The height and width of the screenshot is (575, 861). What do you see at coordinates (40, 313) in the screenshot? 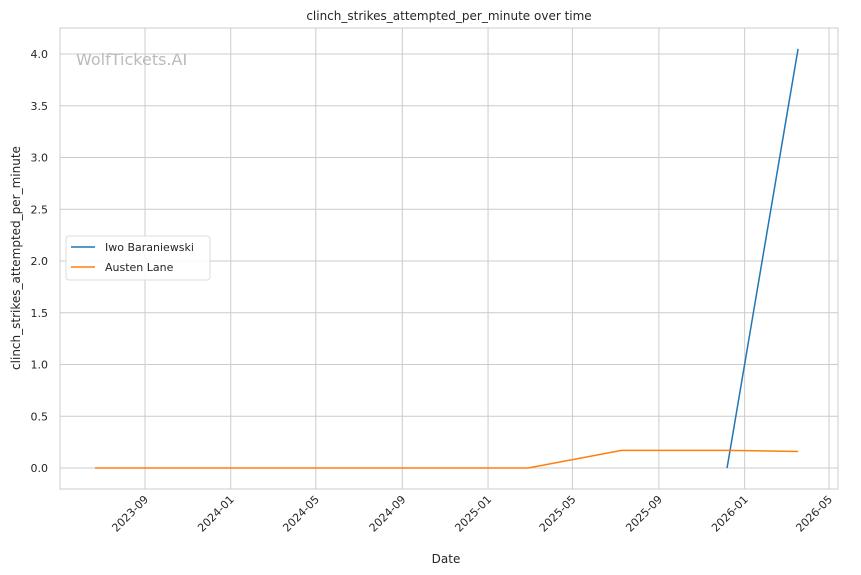
I see `y-tick-label: 1.5` at bounding box center [40, 313].